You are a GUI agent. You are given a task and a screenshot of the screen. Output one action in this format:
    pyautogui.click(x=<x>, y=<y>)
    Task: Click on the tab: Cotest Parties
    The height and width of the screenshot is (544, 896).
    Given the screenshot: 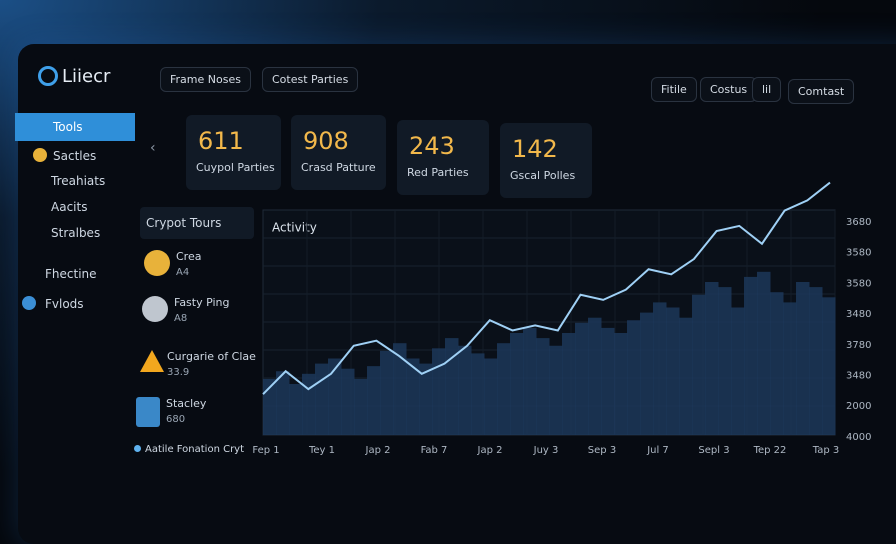 What is the action you would take?
    pyautogui.click(x=310, y=79)
    